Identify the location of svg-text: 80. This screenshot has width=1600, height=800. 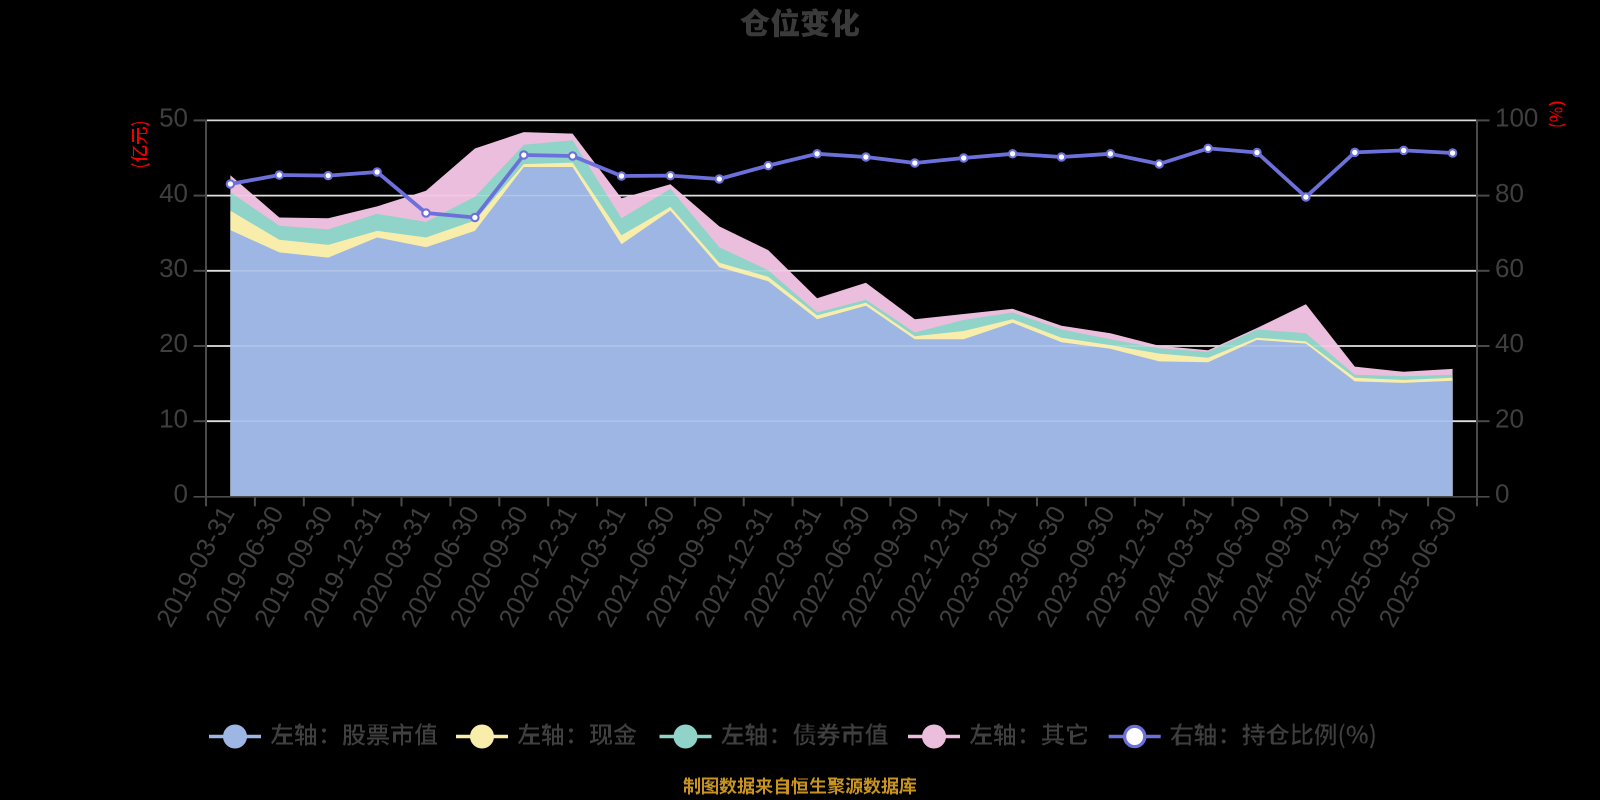
(1509, 193).